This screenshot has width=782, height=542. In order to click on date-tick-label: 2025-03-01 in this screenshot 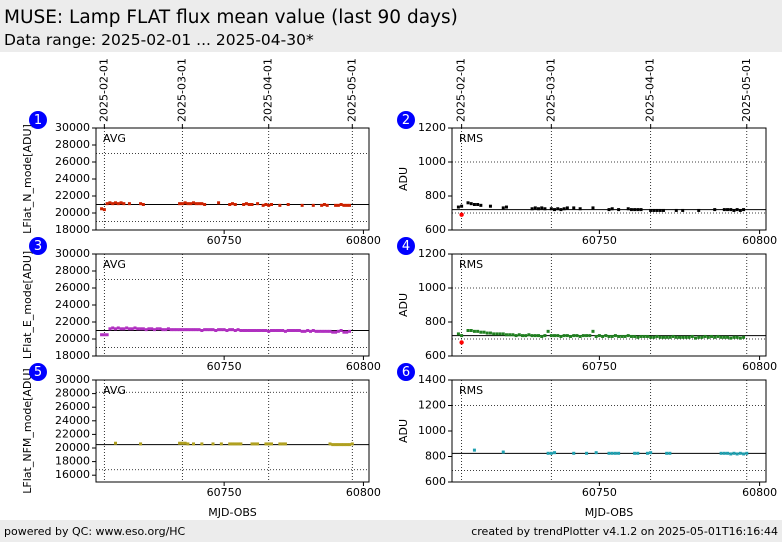, I will do `click(181, 90)`.